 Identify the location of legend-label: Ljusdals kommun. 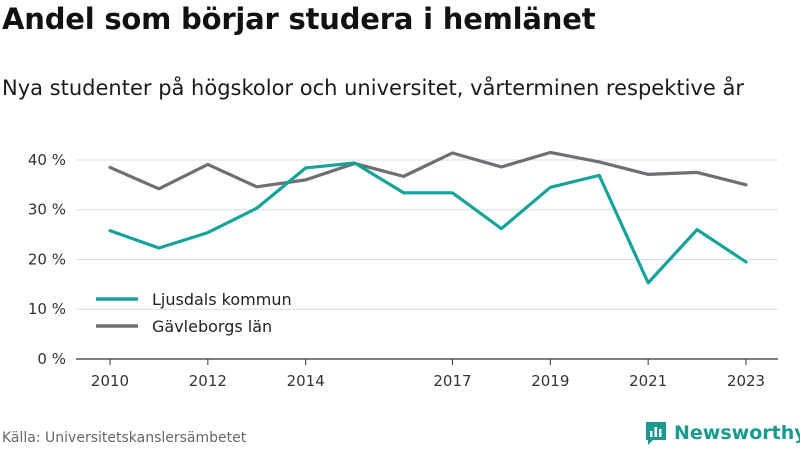
(222, 299).